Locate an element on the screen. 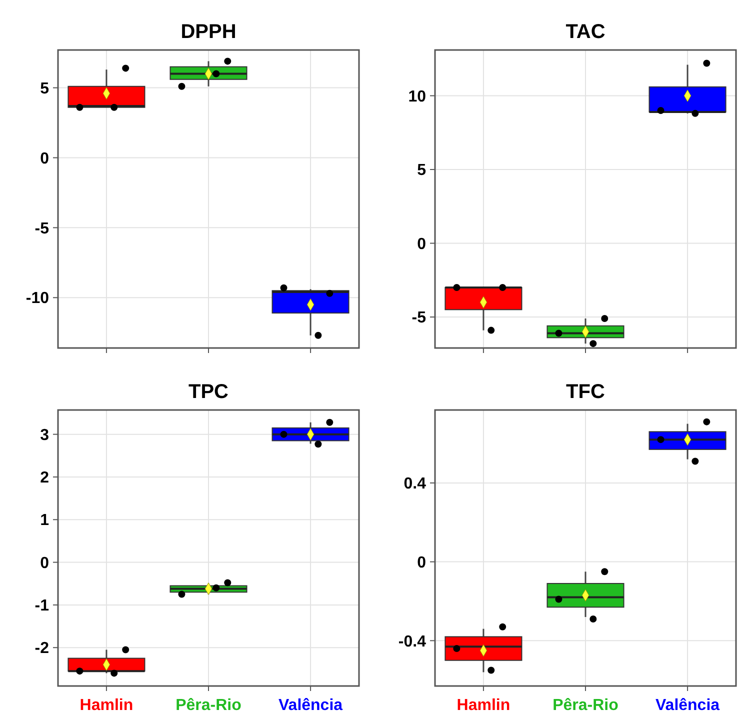 This screenshot has width=754, height=722. chart-title: TFC is located at coordinates (585, 392).